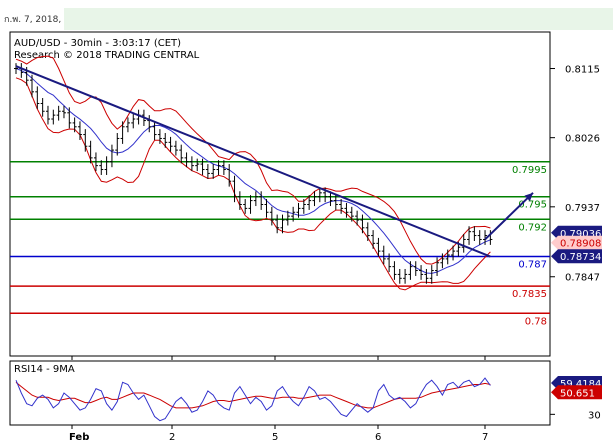 The width and height of the screenshot is (613, 448). I want to click on y-axis: 0.8115 0.8026 0.7937 0.7847, so click(575, 174).